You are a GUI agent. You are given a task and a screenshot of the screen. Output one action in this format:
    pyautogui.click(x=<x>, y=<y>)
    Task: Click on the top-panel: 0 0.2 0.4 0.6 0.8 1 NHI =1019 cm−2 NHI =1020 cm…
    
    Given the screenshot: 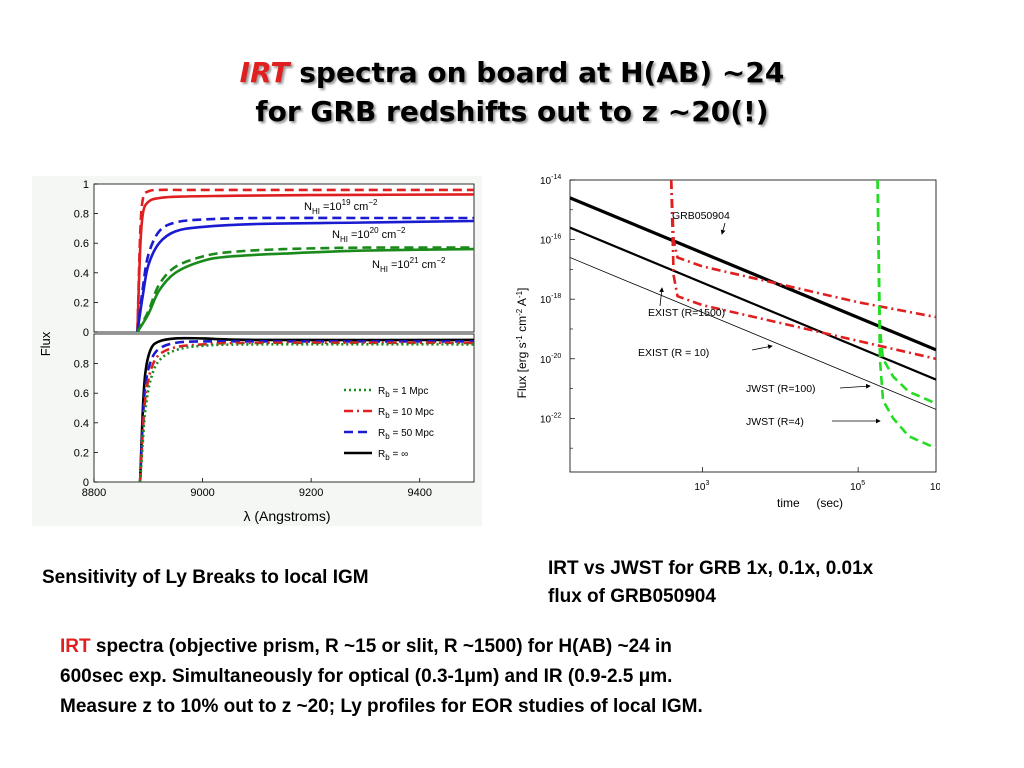 What is the action you would take?
    pyautogui.click(x=274, y=259)
    